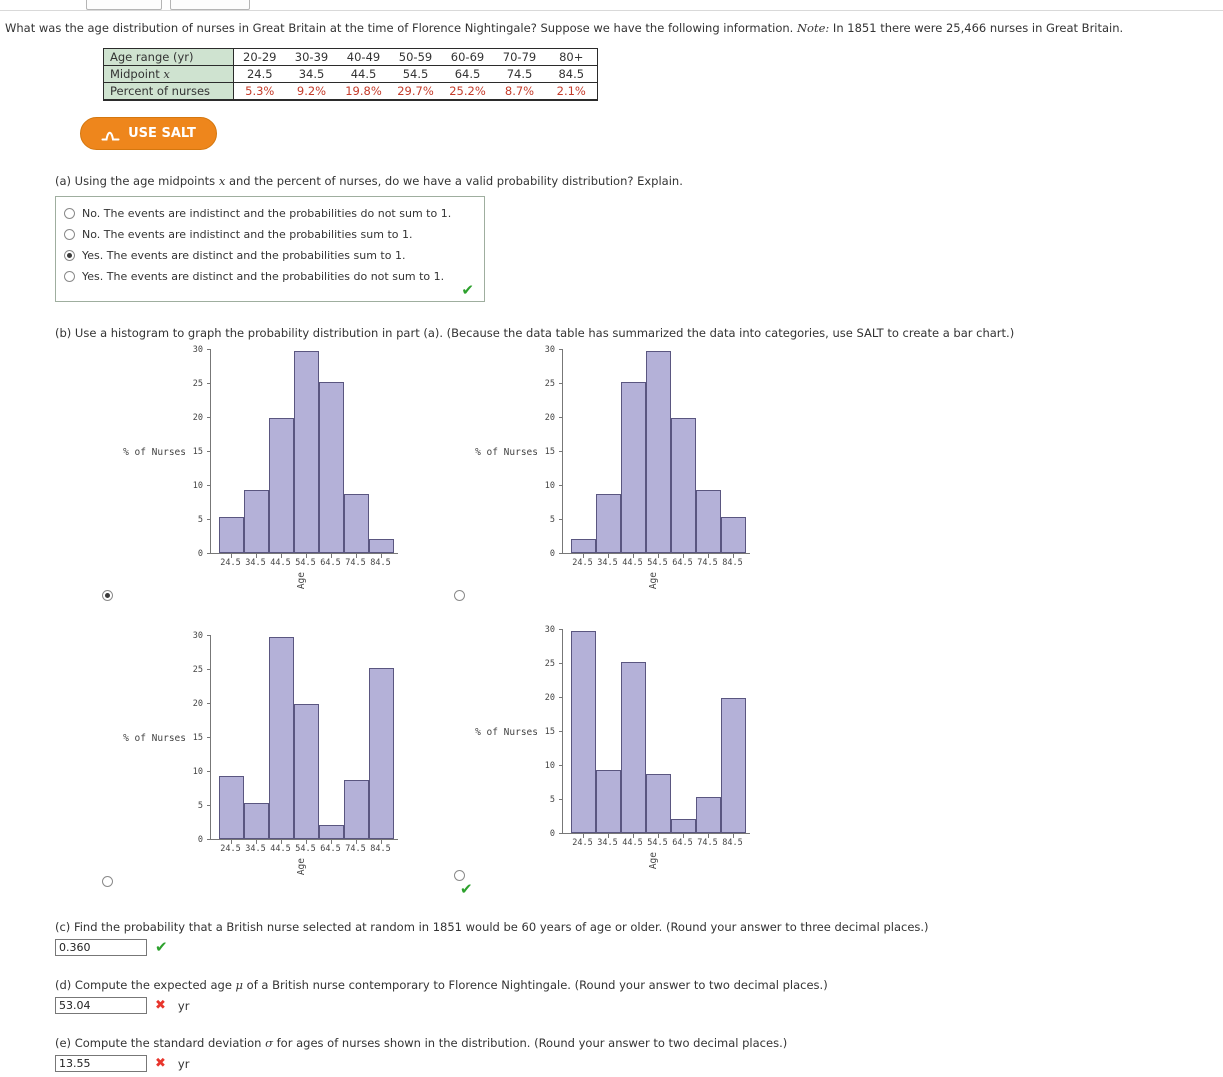 Image resolution: width=1223 pixels, height=1077 pixels. Describe the element at coordinates (280, 849) in the screenshot. I see `x-tick-label: 44.5` at that location.